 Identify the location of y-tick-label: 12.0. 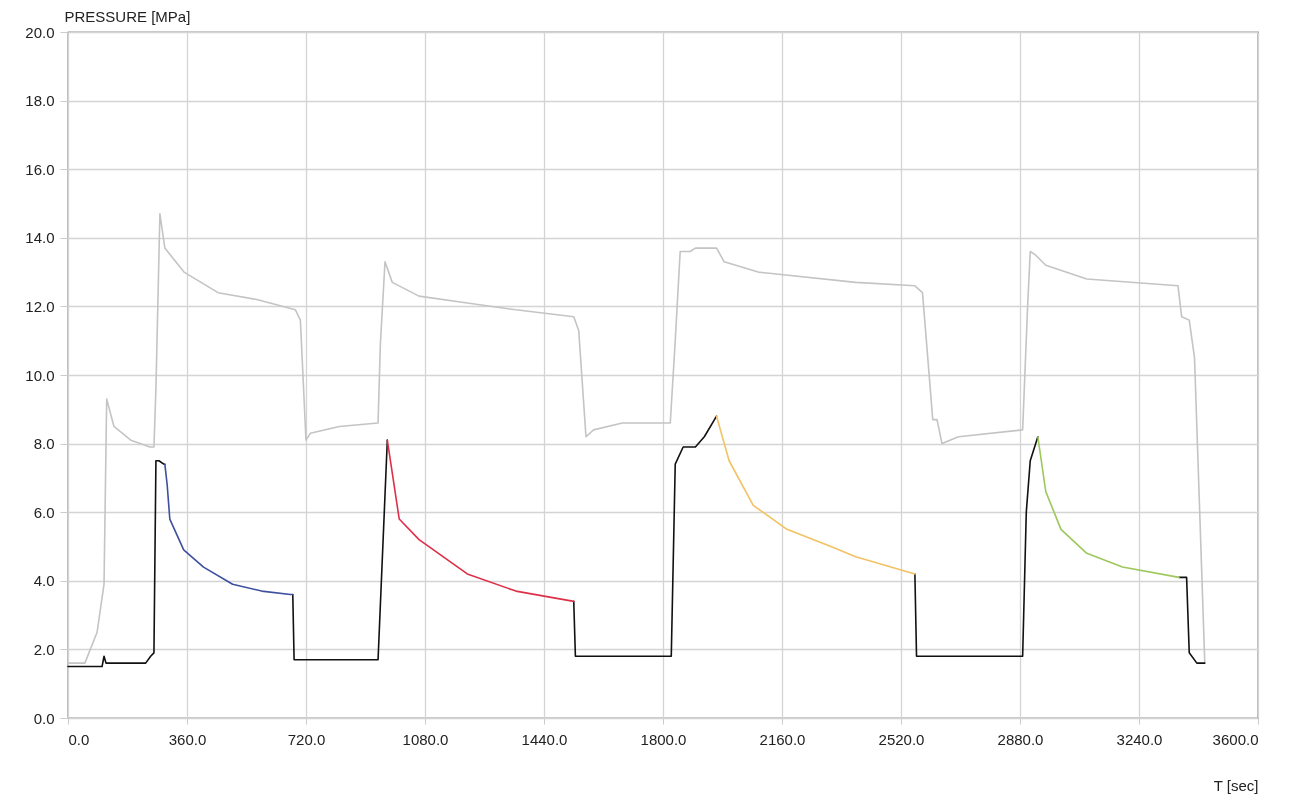
(40, 306).